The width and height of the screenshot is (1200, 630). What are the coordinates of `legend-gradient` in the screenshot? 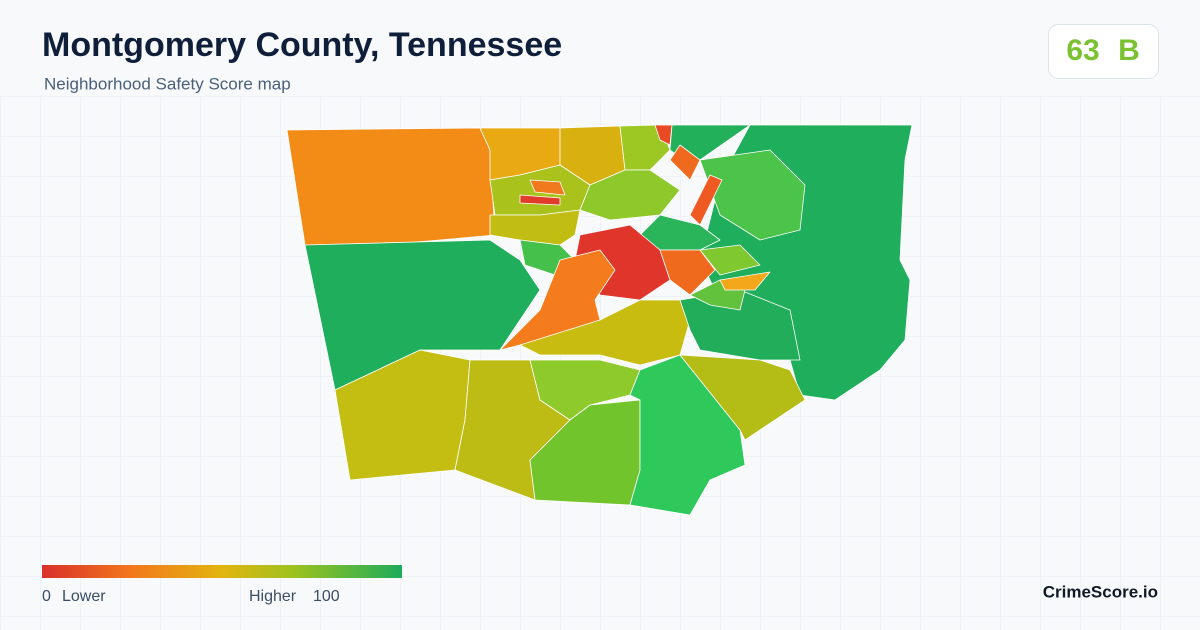 It's located at (222, 571).